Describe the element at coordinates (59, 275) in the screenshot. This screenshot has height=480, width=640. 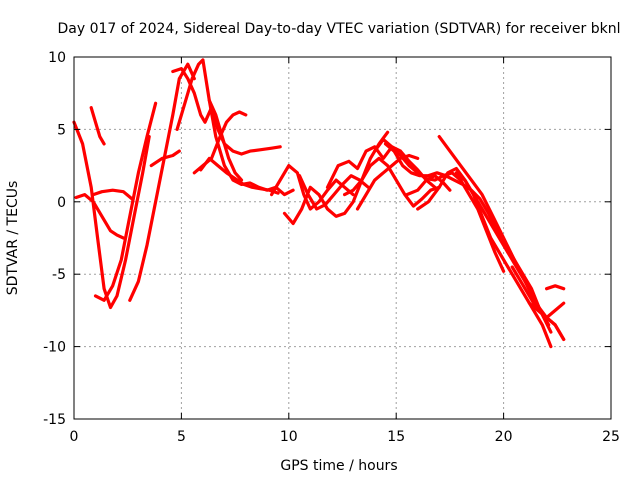
I see `y-tick-label-2: -5` at that location.